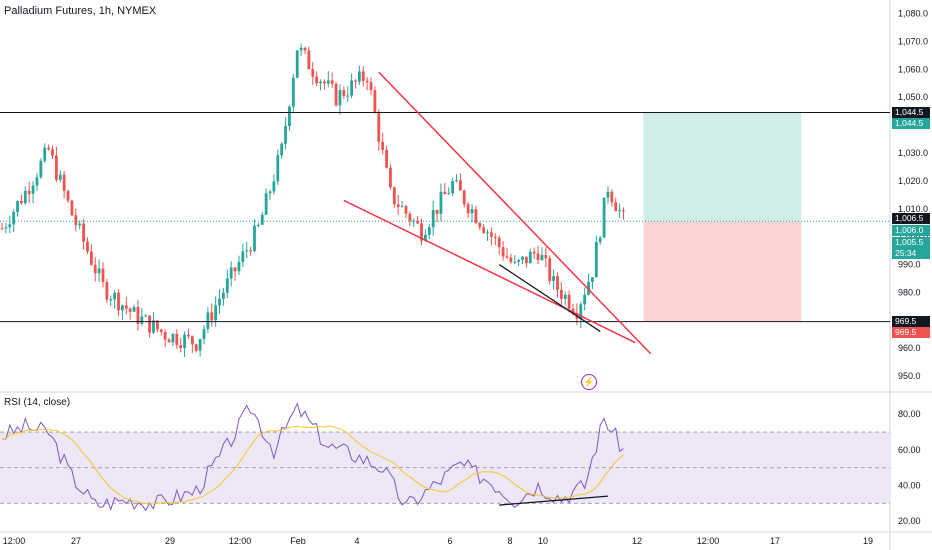 The height and width of the screenshot is (550, 932). I want to click on price-tick-label: 950.0, so click(909, 376).